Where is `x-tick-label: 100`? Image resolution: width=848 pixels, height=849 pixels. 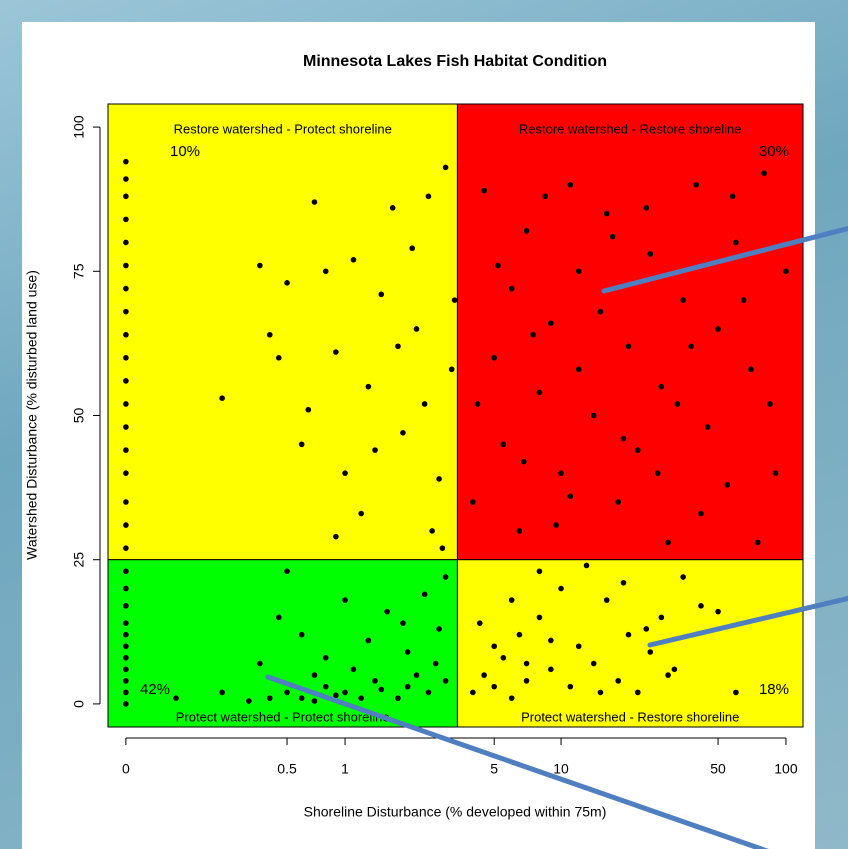
x-tick-label: 100 is located at coordinates (786, 769).